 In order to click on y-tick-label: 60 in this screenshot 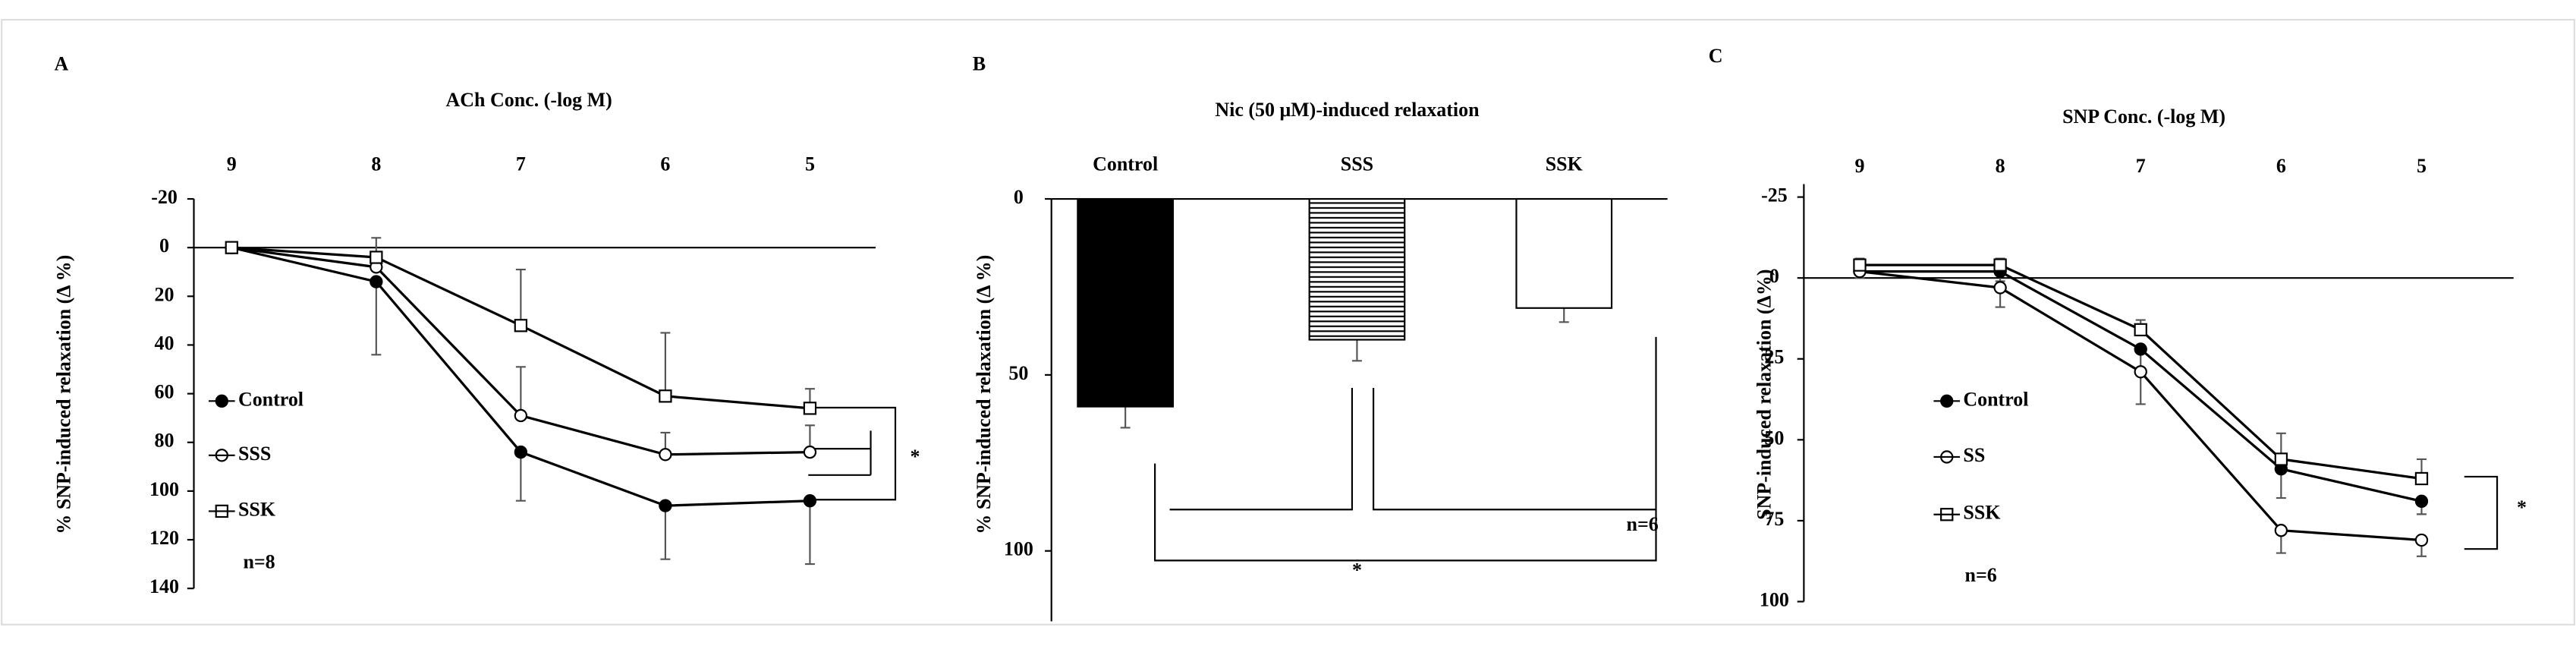, I will do `click(165, 392)`.